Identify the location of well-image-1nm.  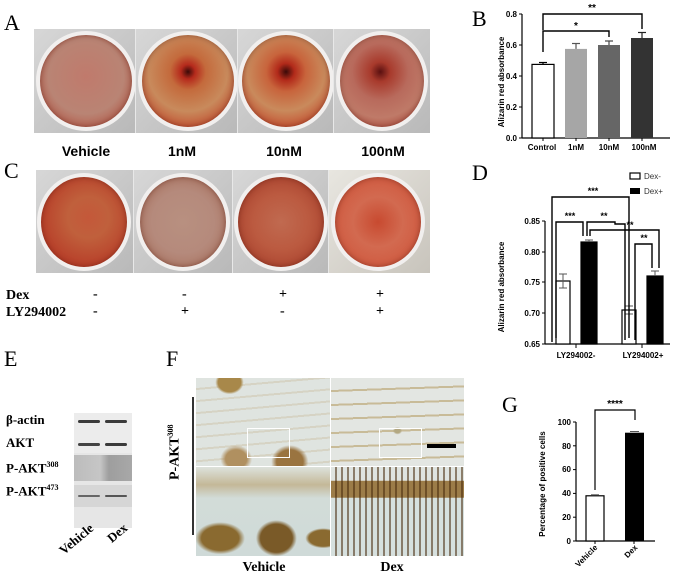
(187, 81).